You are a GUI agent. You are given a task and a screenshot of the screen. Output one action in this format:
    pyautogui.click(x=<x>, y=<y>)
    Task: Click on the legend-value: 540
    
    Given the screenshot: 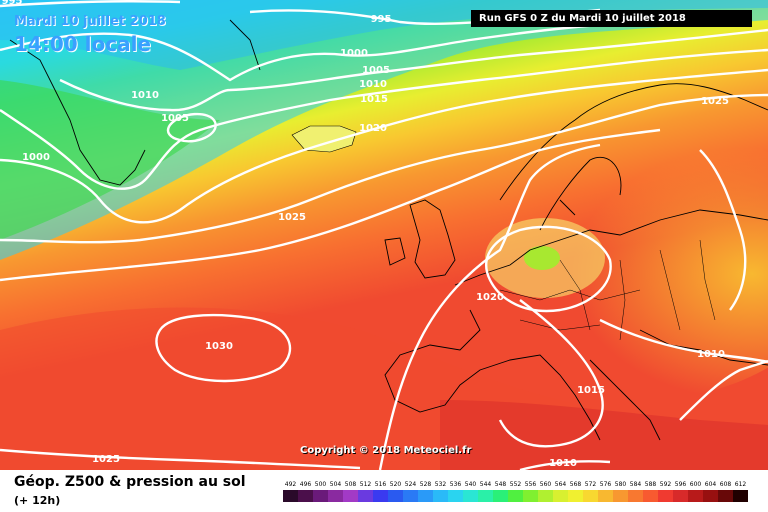 What is the action you would take?
    pyautogui.click(x=471, y=484)
    